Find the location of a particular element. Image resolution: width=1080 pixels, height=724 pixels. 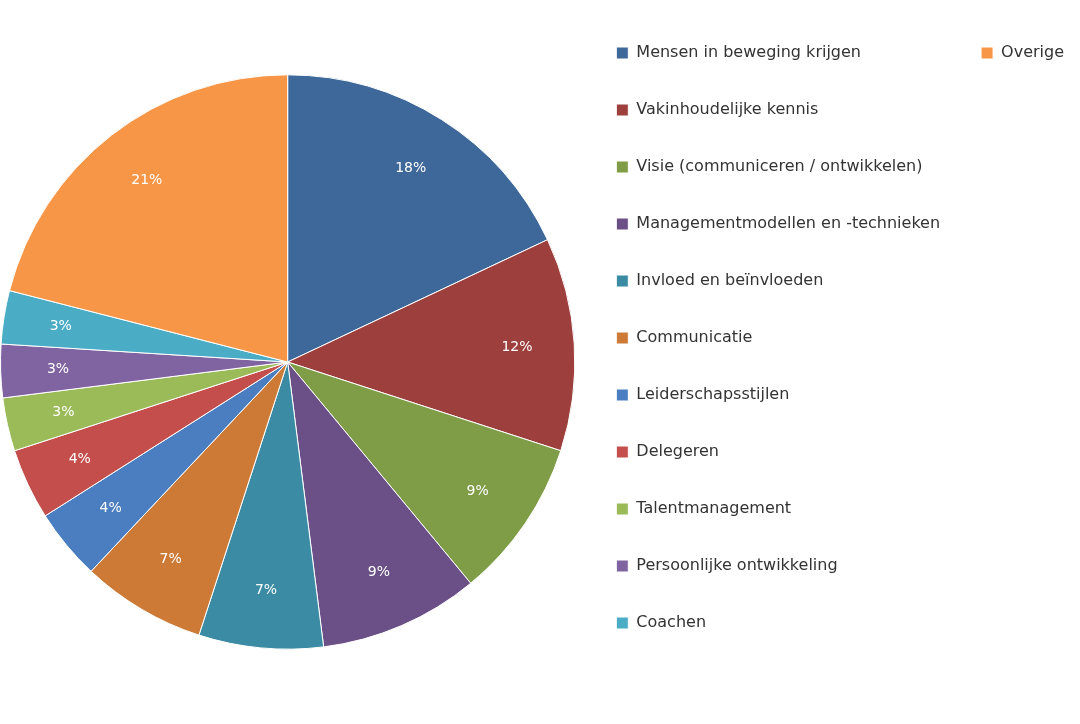

legend-label: Vakinhoudelijke kennis is located at coordinates (727, 109).